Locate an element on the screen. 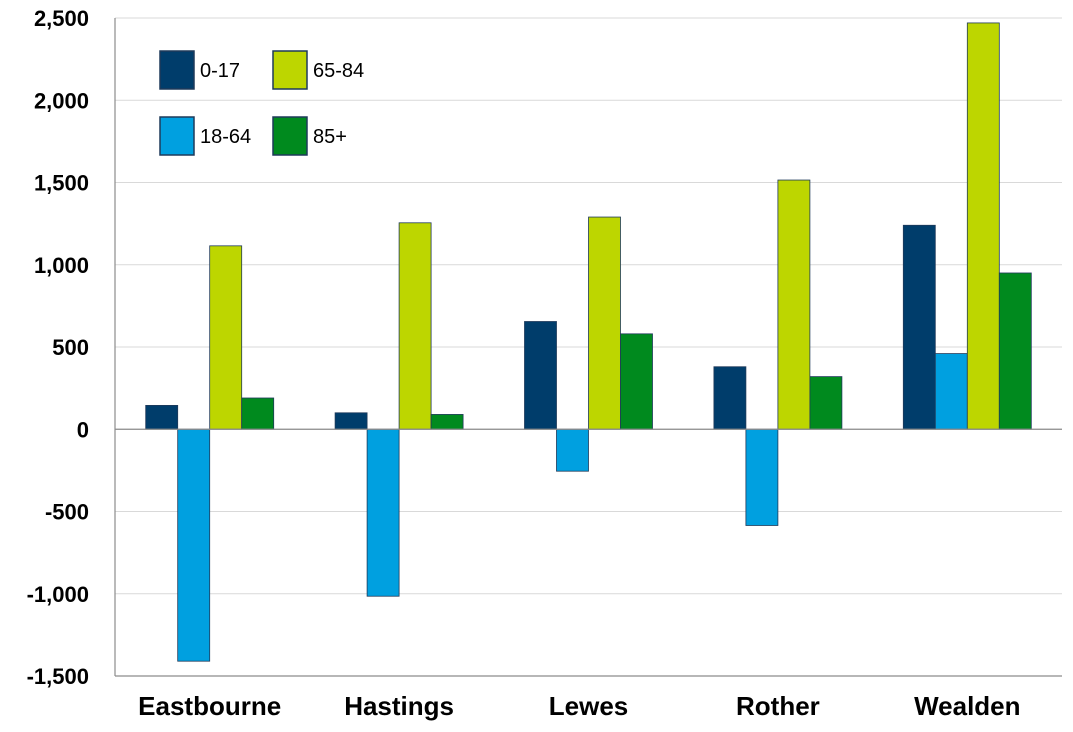 The height and width of the screenshot is (732, 1073). y-tick-label: 0 is located at coordinates (83, 429).